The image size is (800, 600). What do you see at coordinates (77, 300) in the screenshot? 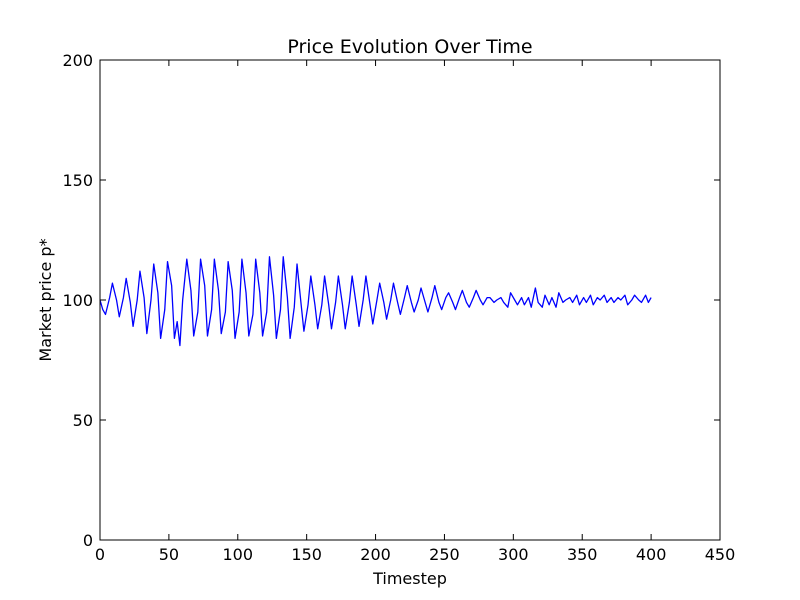
I see `y-tick-label-100: 100` at bounding box center [77, 300].